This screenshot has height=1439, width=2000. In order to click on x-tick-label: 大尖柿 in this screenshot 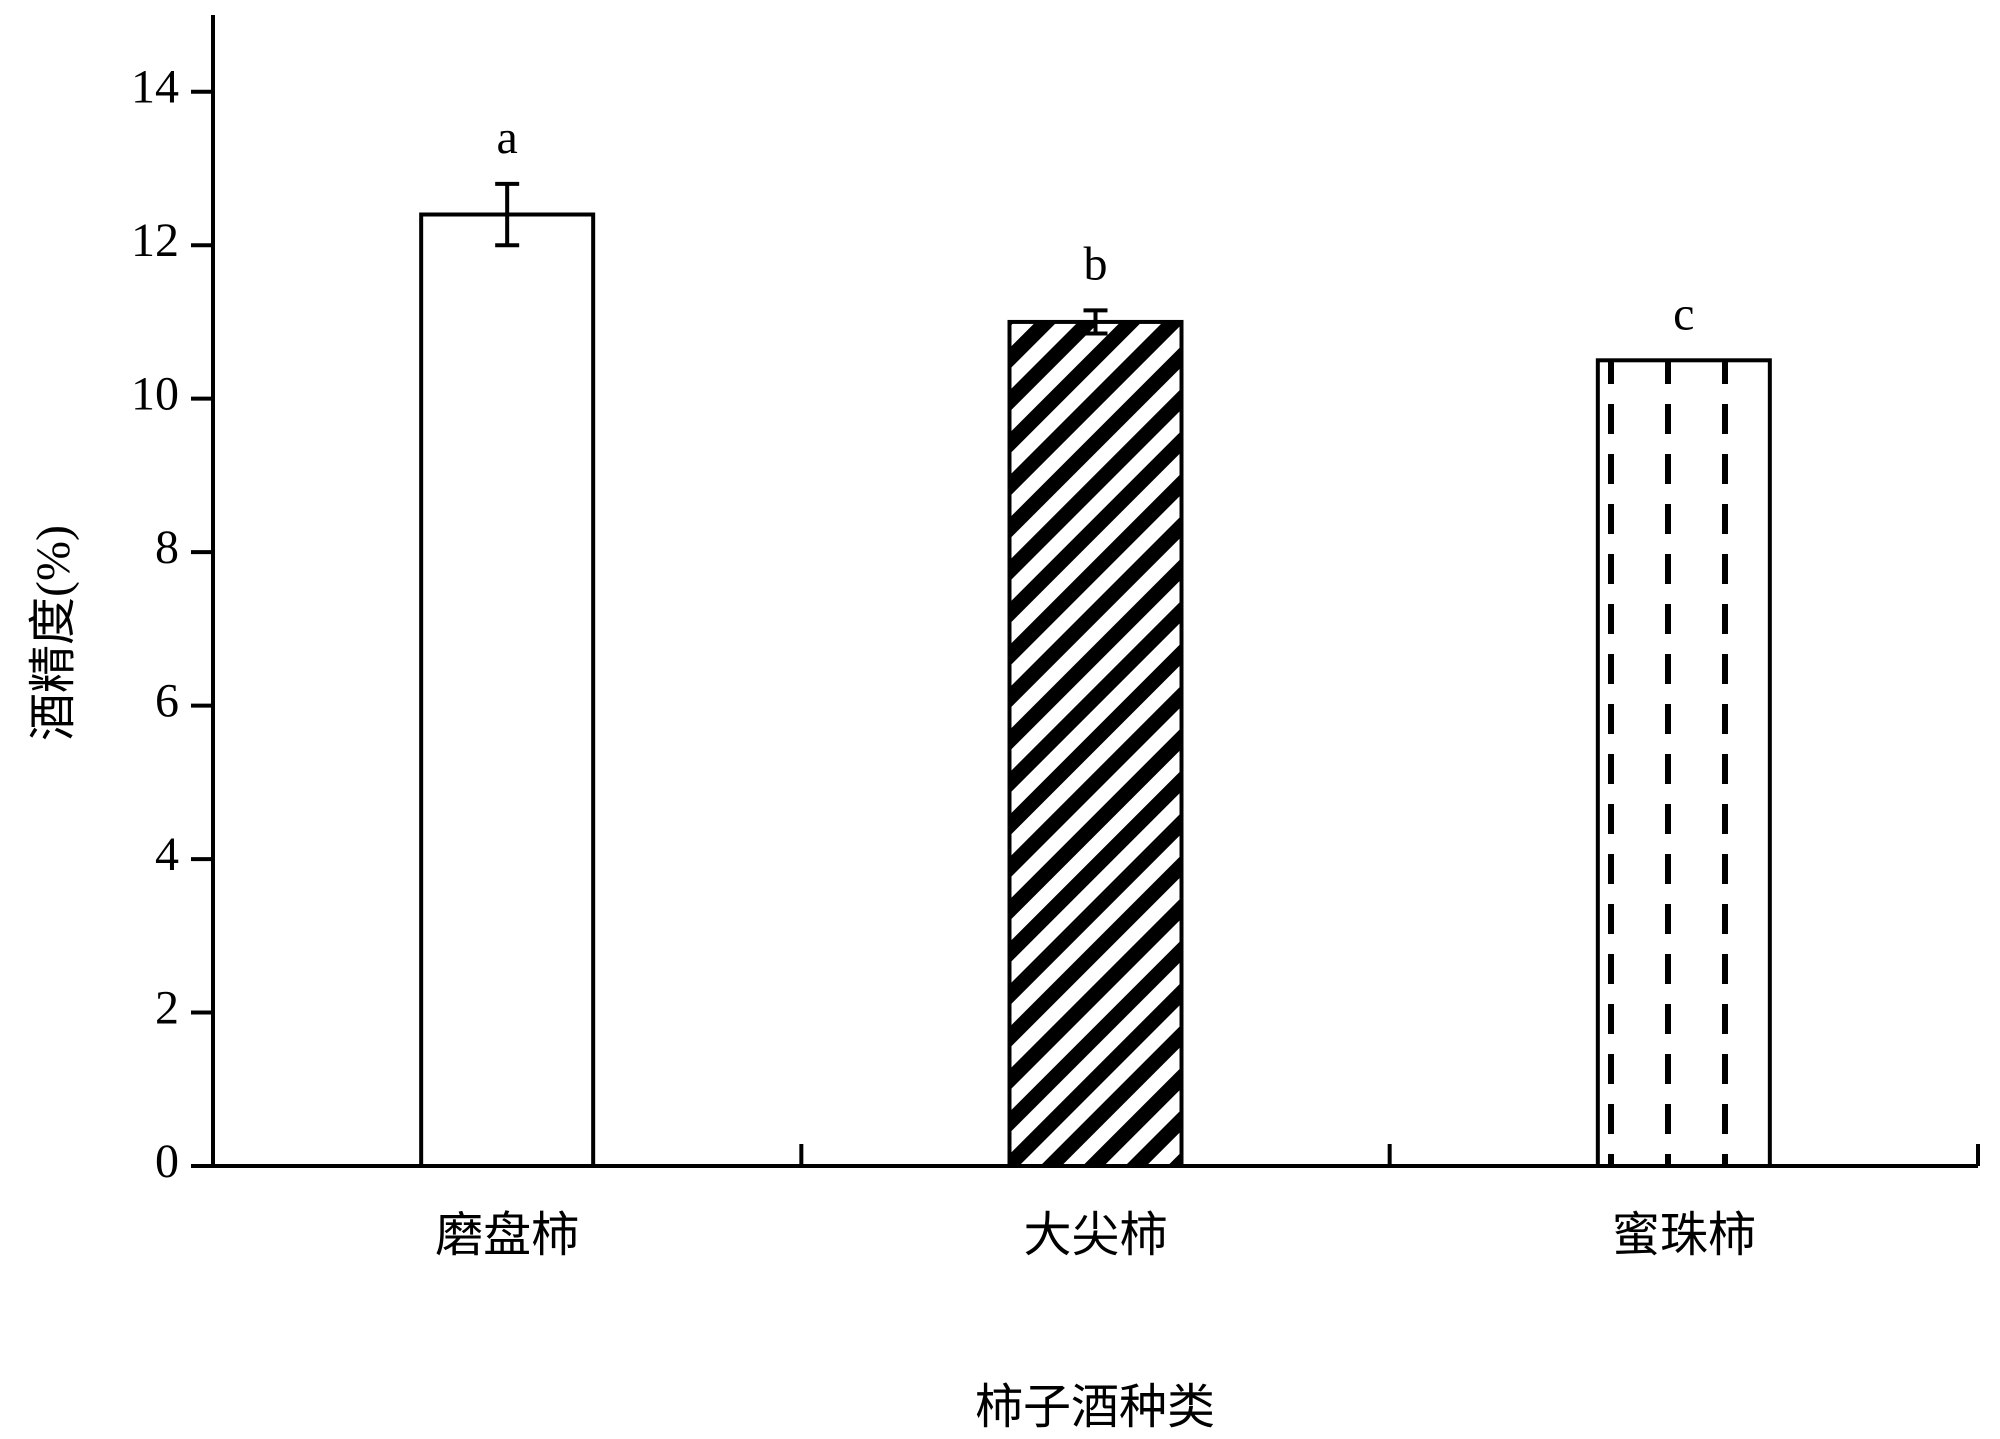, I will do `click(1095, 1235)`.